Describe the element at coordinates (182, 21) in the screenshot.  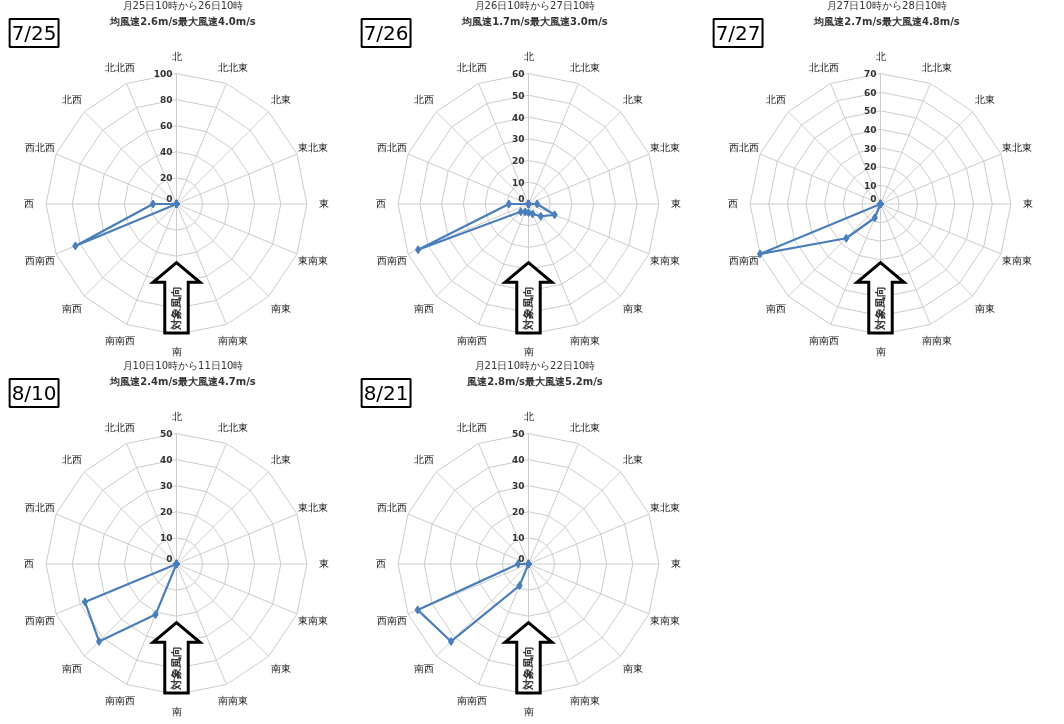
I see `chart-subtitle: 均風速2.6m/s最大風速4.0m/s` at that location.